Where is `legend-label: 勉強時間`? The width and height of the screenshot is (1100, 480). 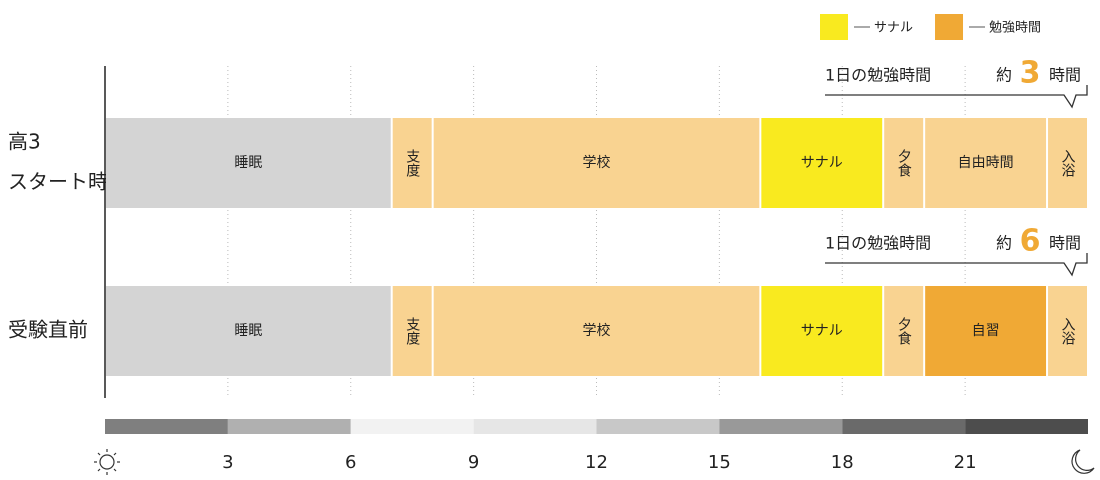
legend-label: 勉強時間 is located at coordinates (1015, 28).